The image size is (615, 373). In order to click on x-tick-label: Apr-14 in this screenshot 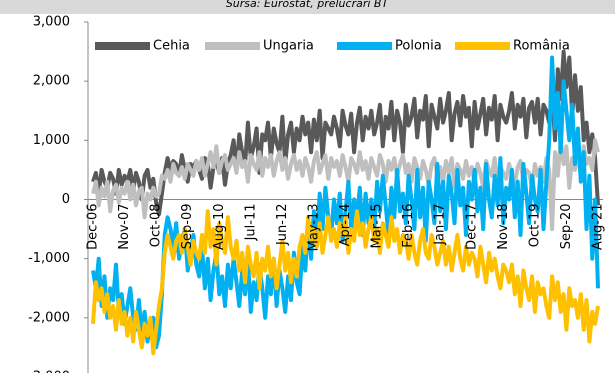, I will do `click(345, 225)`.